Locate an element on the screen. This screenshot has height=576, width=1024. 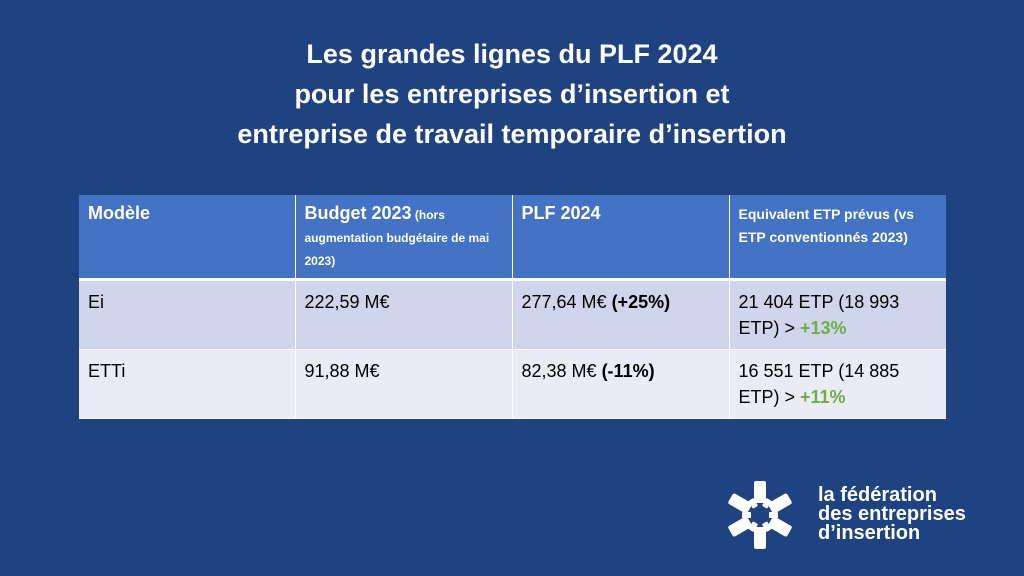
logo-line-2: des entreprises is located at coordinates (892, 514).